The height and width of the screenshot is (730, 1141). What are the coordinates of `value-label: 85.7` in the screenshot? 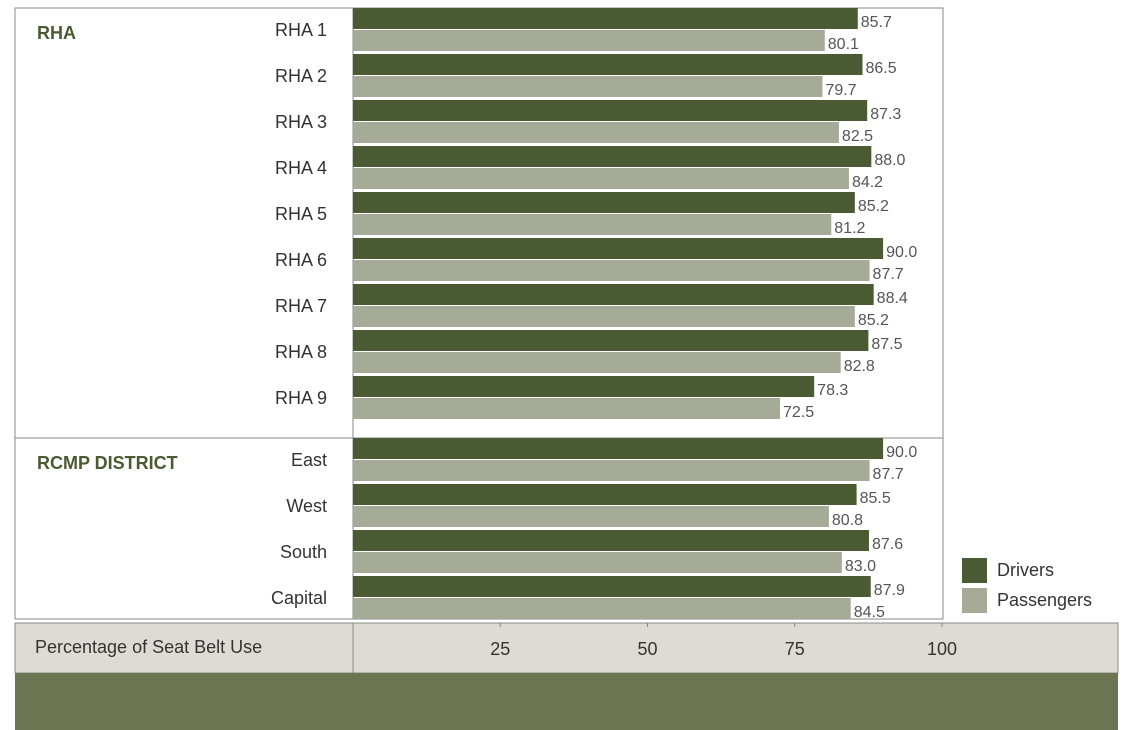 It's located at (876, 22).